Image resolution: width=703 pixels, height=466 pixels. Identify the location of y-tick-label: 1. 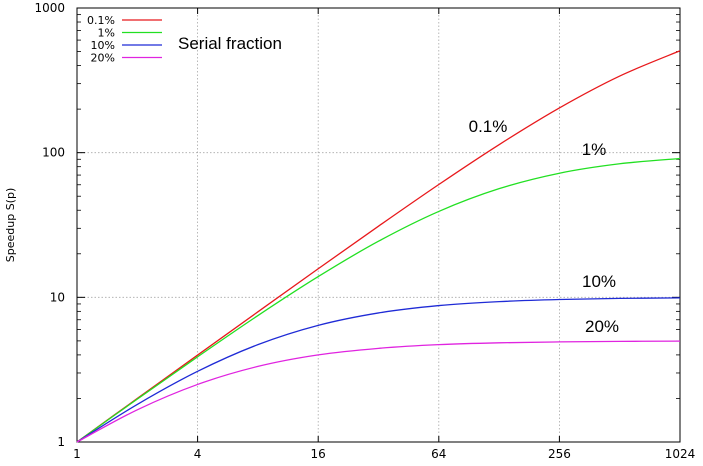
(61, 442).